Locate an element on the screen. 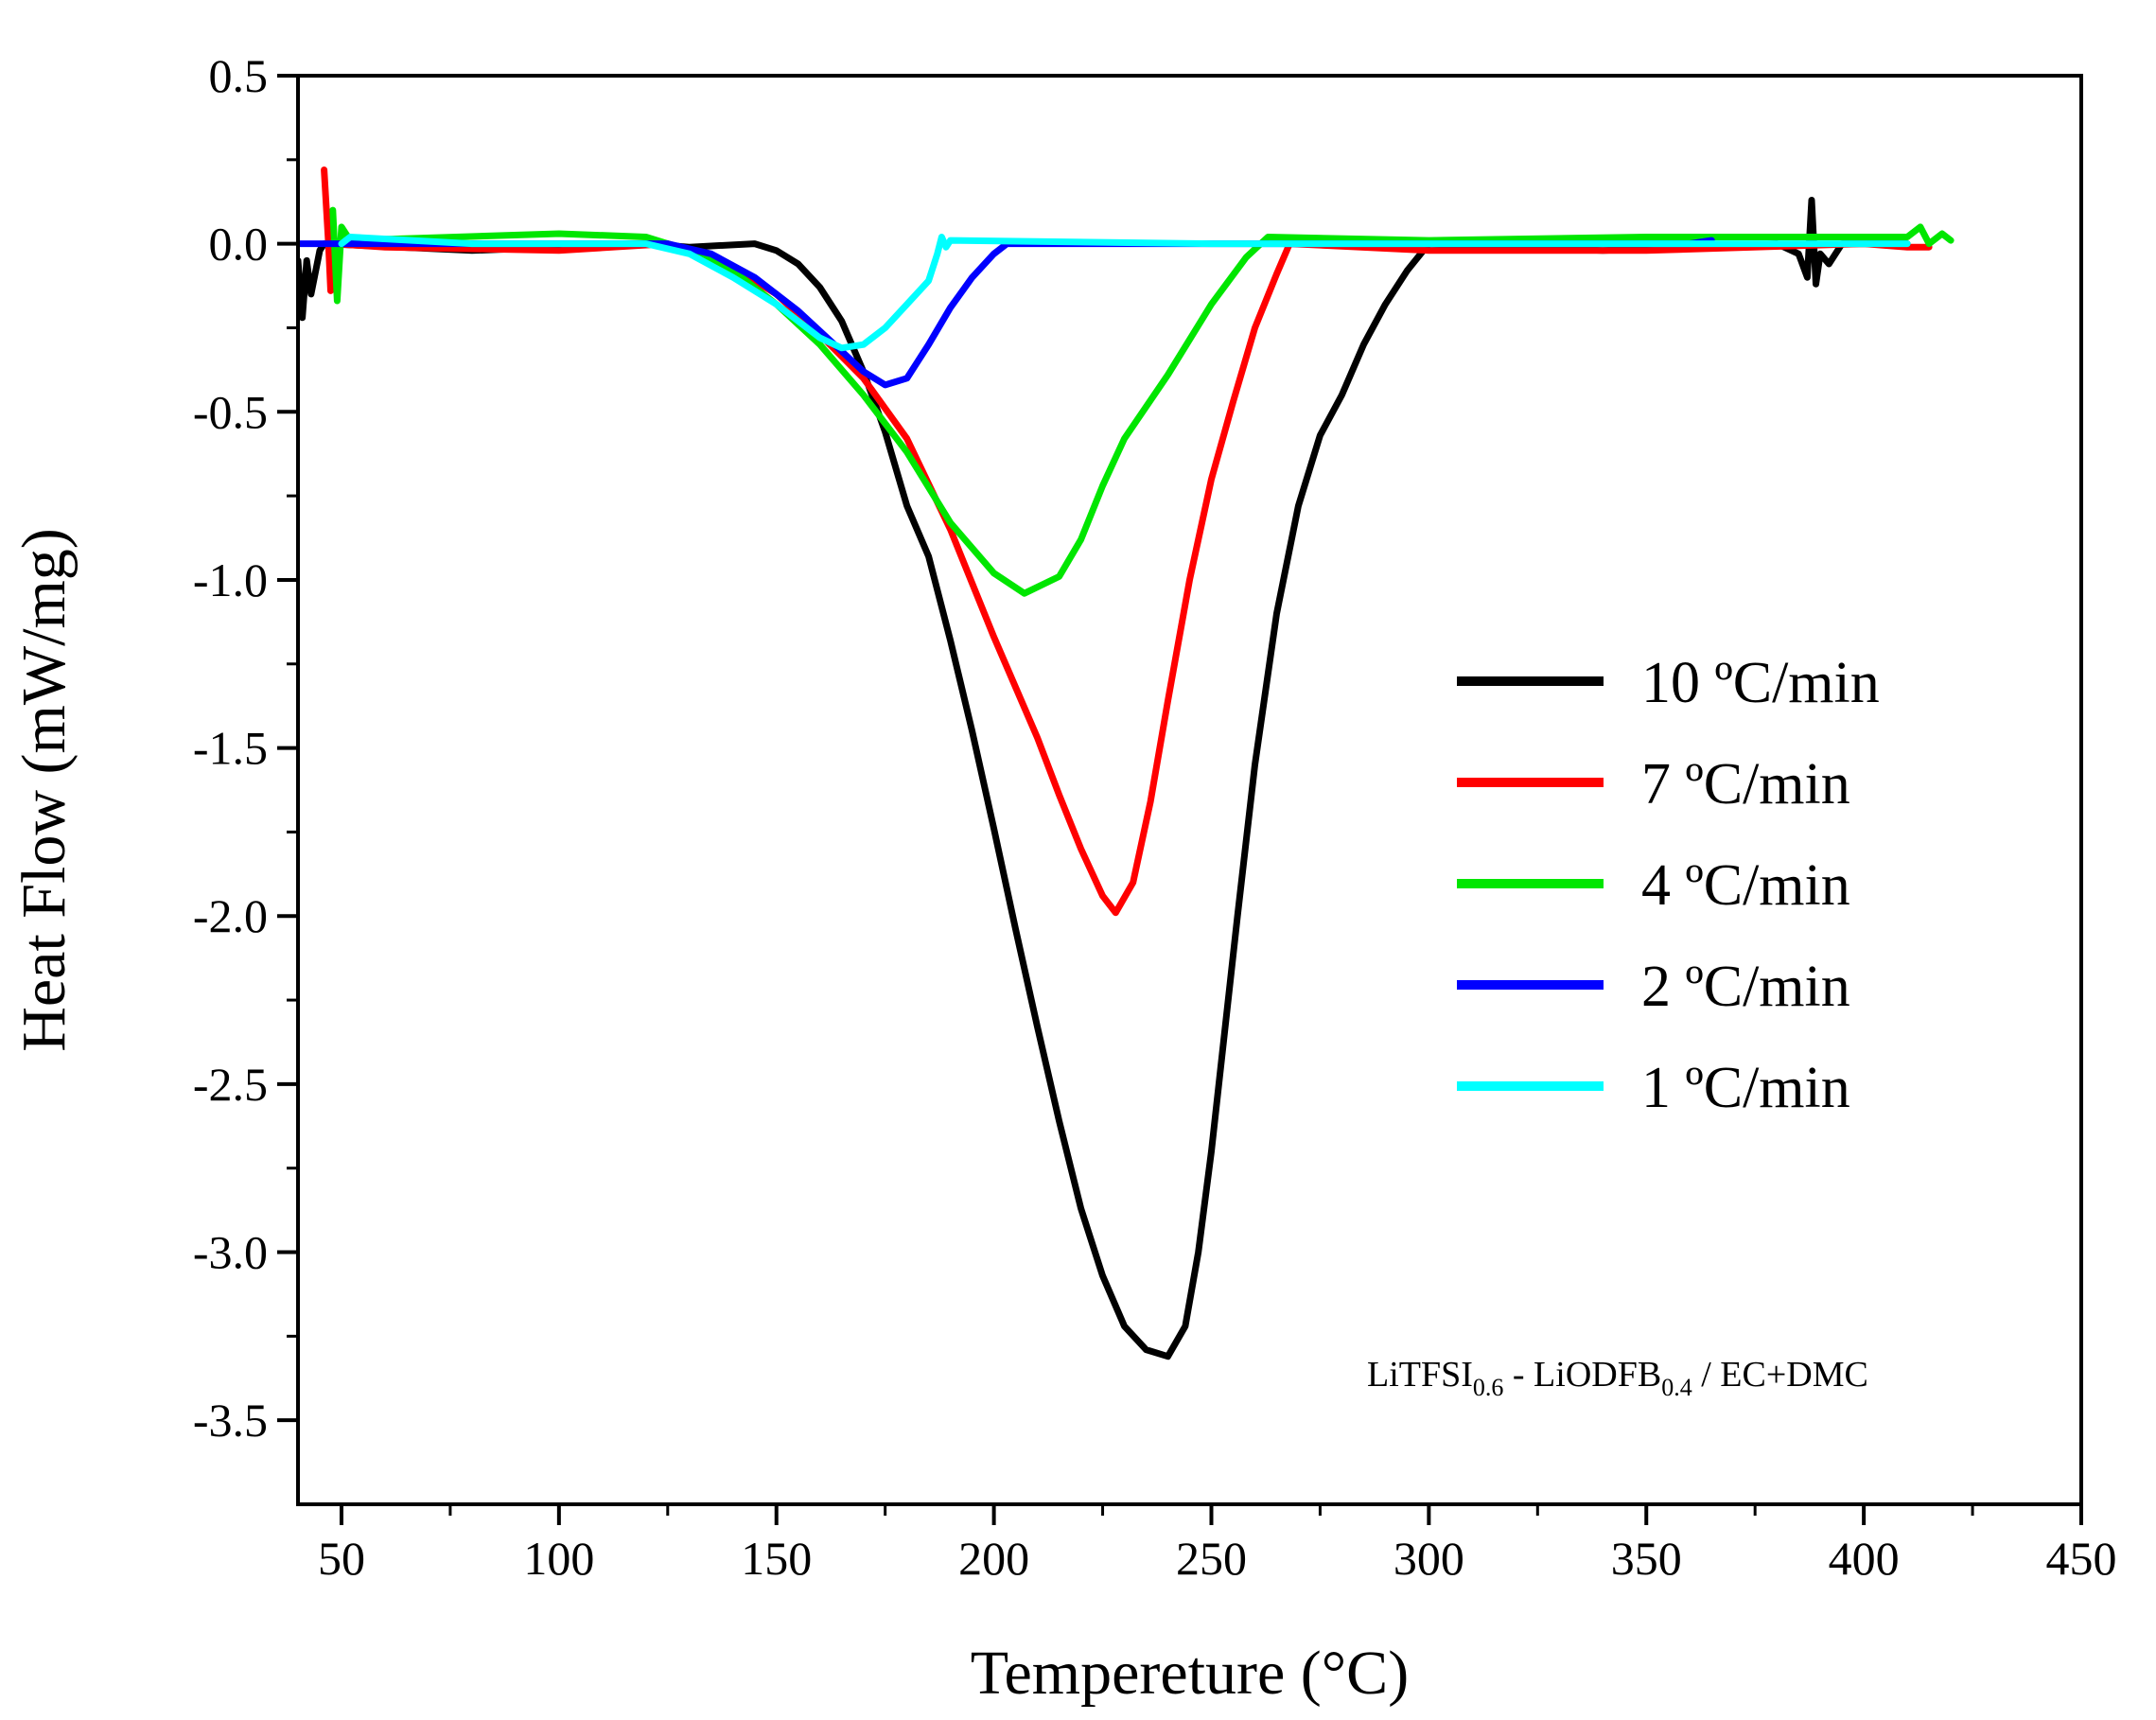 The height and width of the screenshot is (1720, 2156). y-tick-label: -2.5 is located at coordinates (230, 1084).